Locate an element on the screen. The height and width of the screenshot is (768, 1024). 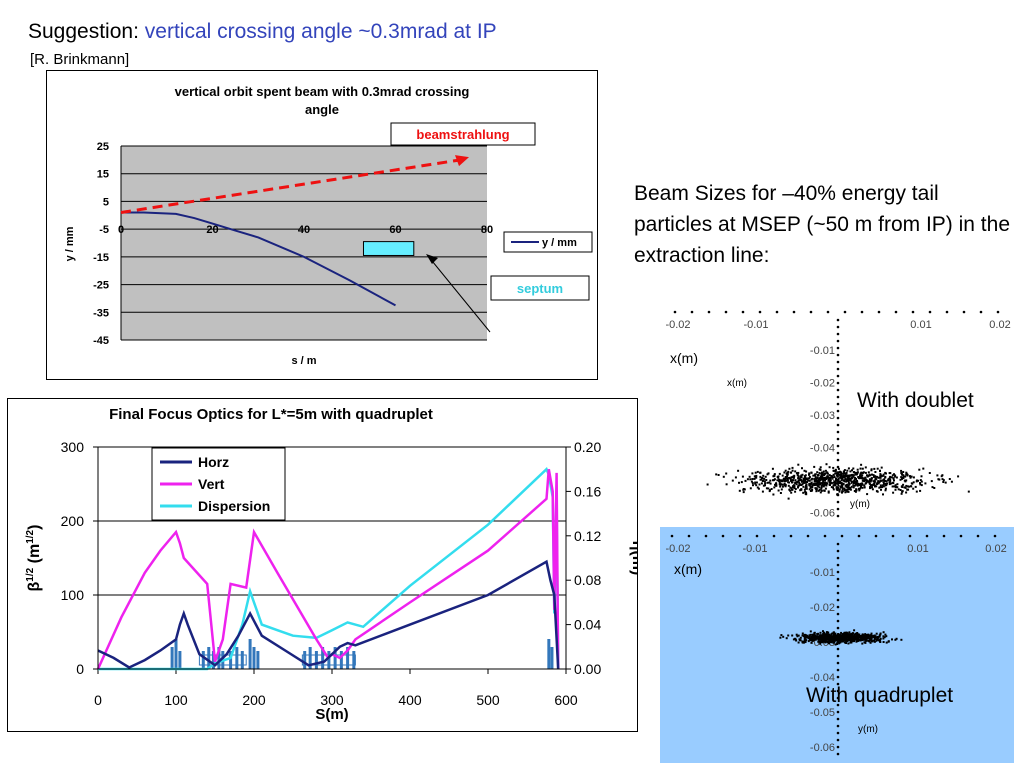
orbit-y-tick: 25 is located at coordinates (103, 147).